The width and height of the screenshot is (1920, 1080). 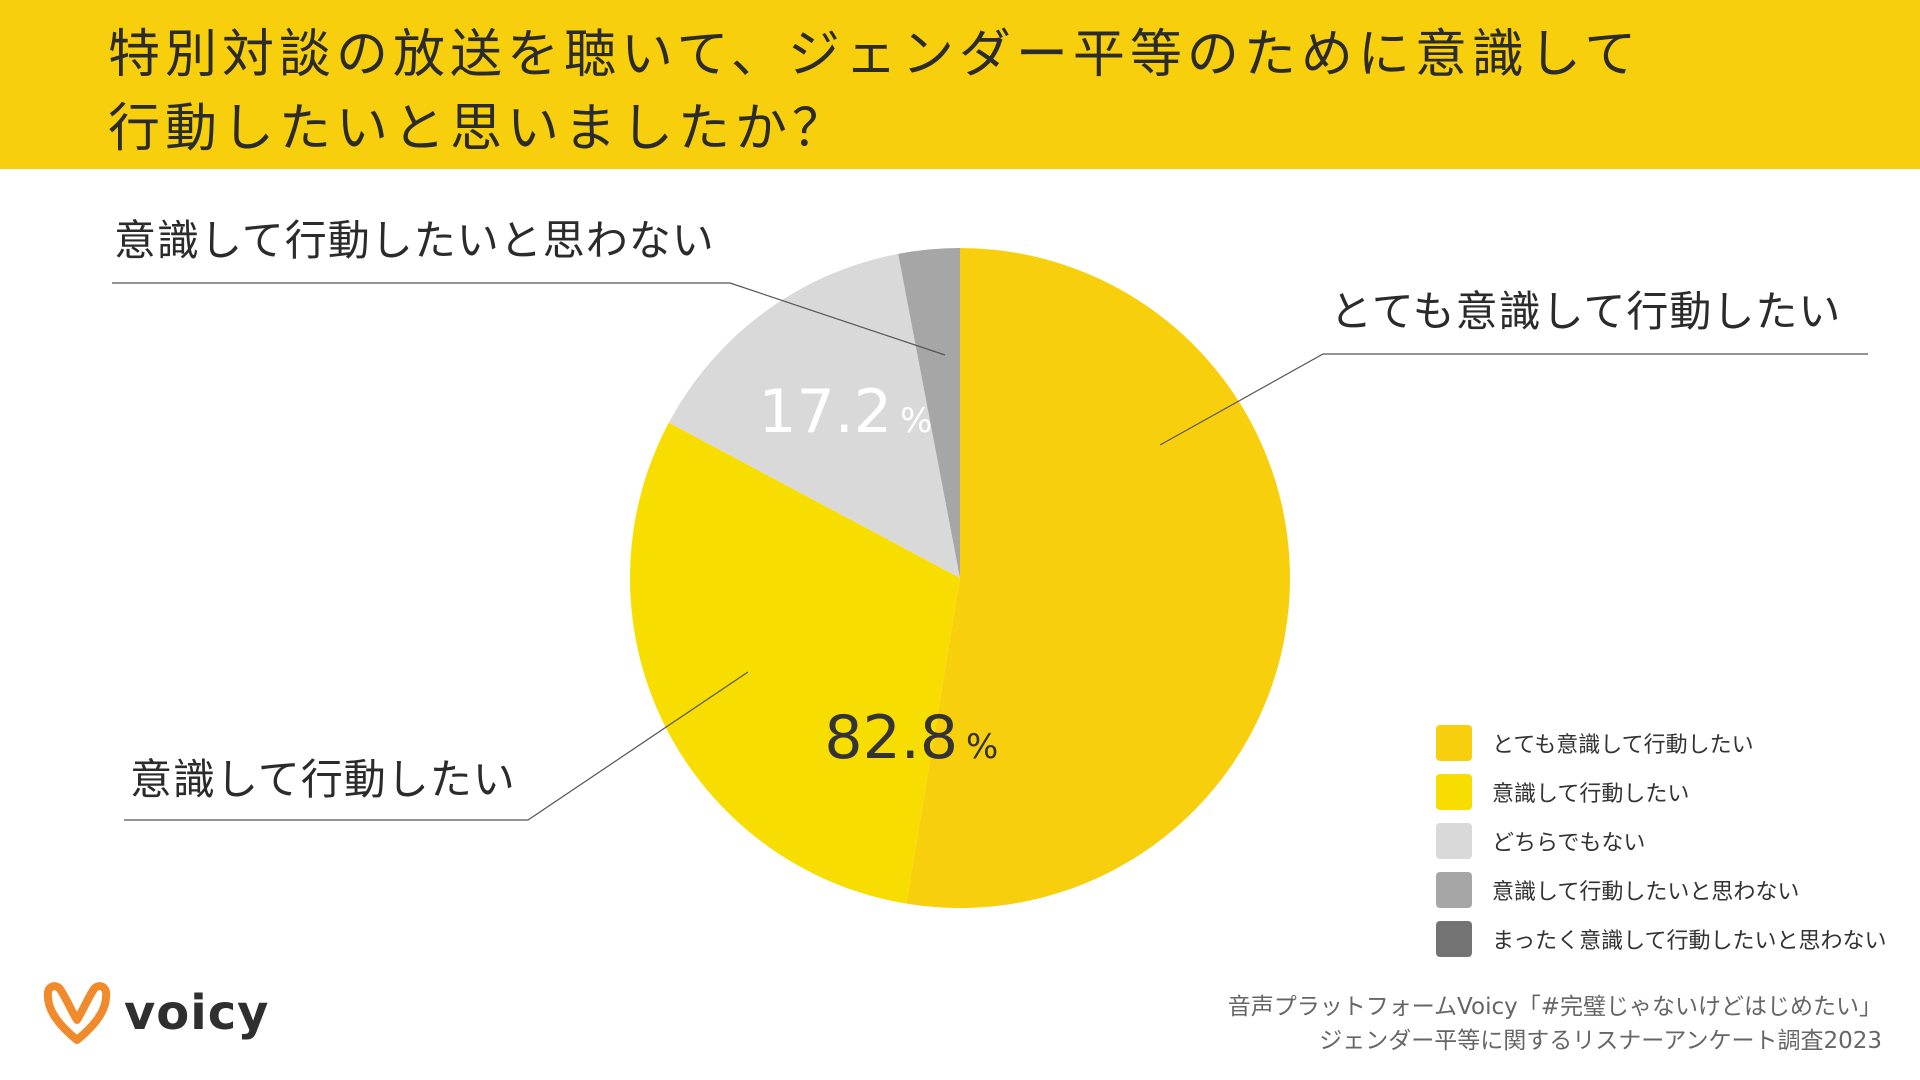 What do you see at coordinates (414, 240) in the screenshot?
I see `callout-label-not-want: 意識して行動したいと思わない` at bounding box center [414, 240].